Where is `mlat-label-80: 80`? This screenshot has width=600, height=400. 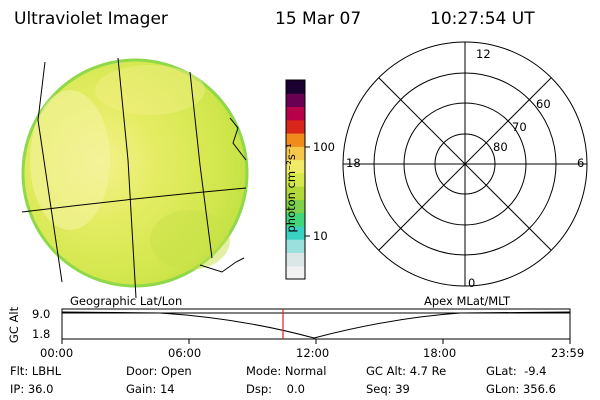
mlat-label-80: 80 is located at coordinates (500, 147).